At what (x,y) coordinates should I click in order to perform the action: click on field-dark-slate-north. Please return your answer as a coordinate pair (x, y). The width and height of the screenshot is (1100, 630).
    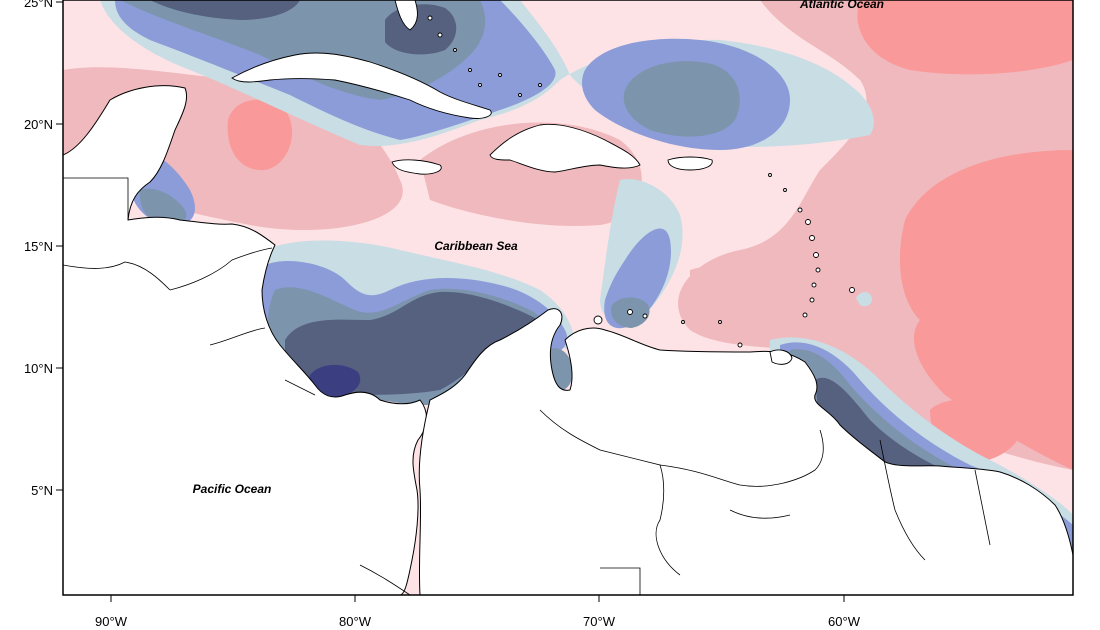
    Looking at the image, I should click on (225, 10).